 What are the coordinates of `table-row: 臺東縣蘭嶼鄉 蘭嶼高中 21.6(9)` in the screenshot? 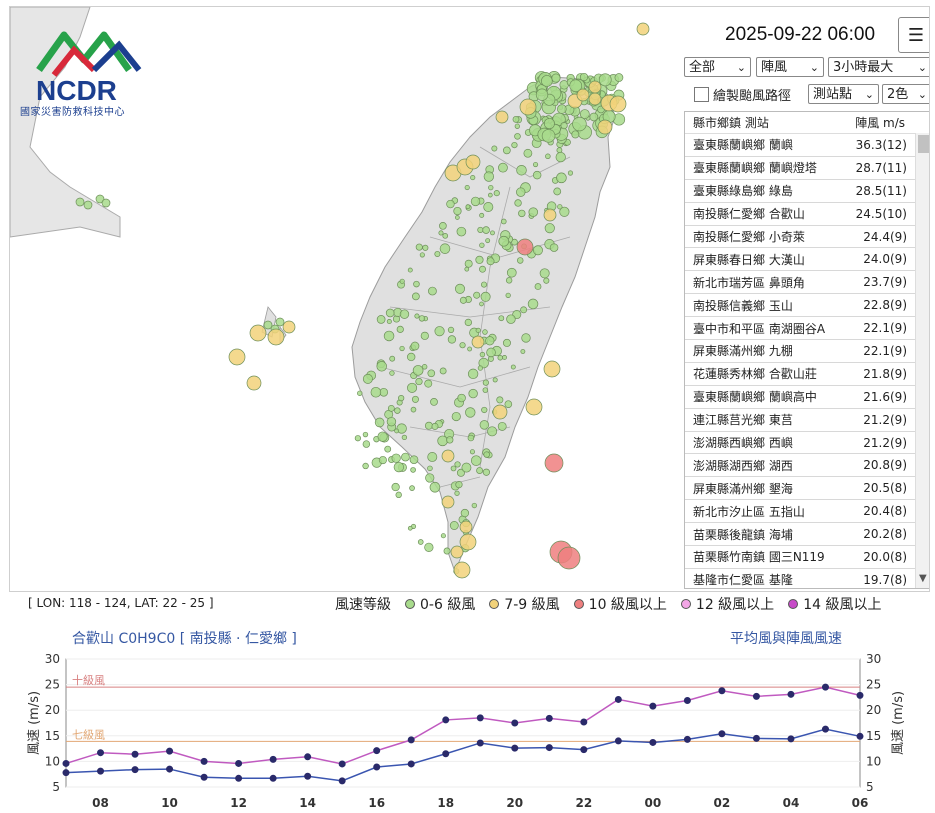 It's located at (807, 397).